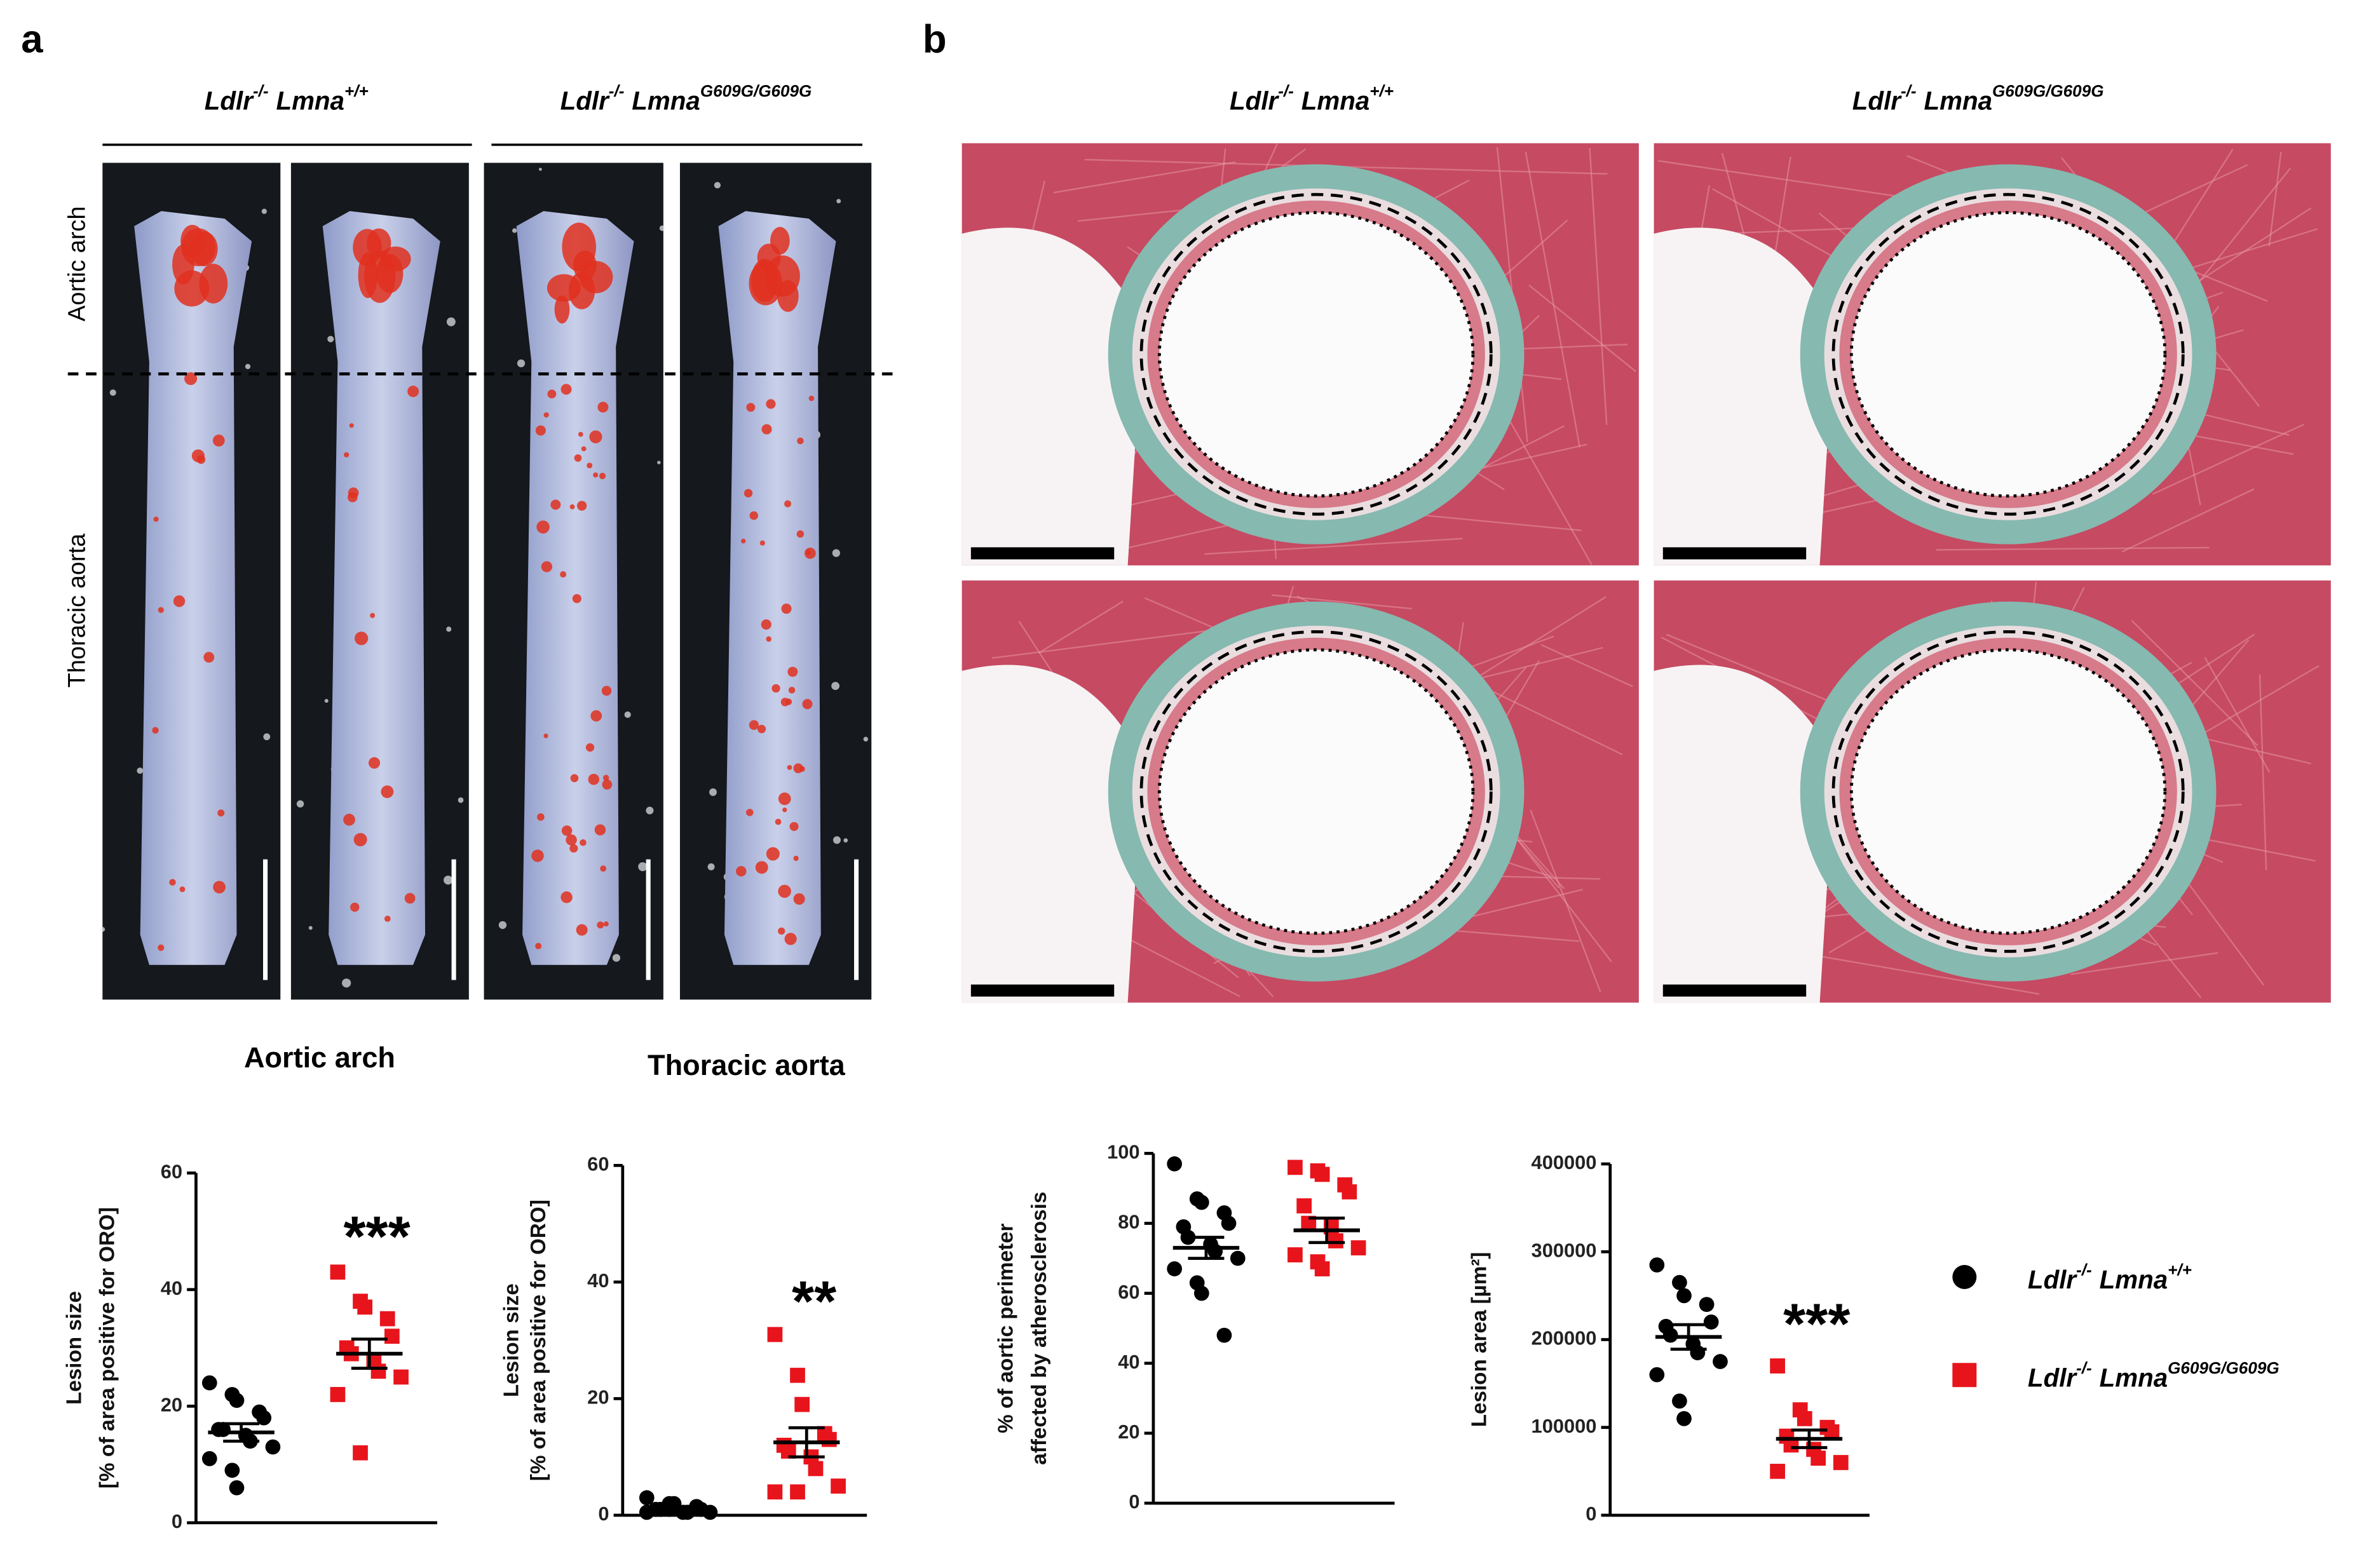 This screenshot has width=2364, height=1568. What do you see at coordinates (107, 1348) in the screenshot?
I see `y-axis-label: [% of area positive for ORO]` at bounding box center [107, 1348].